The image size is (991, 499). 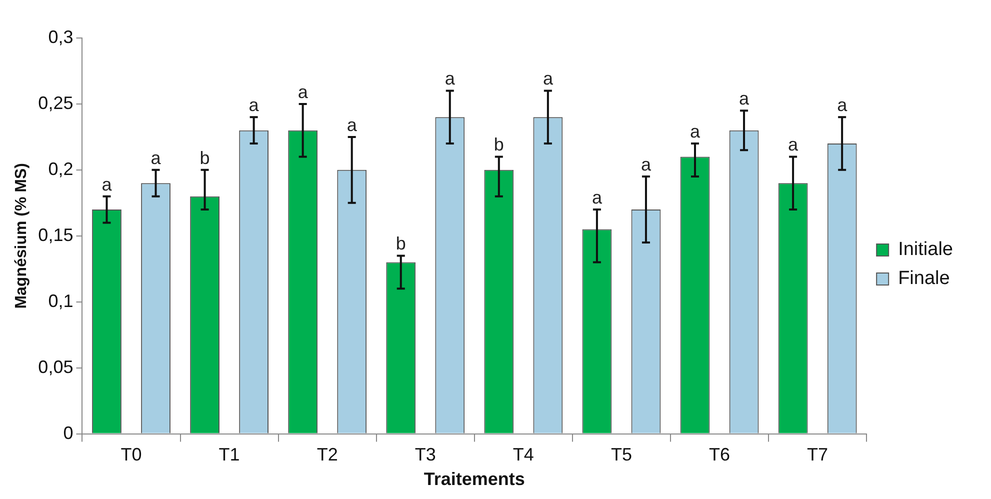 What do you see at coordinates (817, 454) in the screenshot?
I see `x-tick-label: T7` at bounding box center [817, 454].